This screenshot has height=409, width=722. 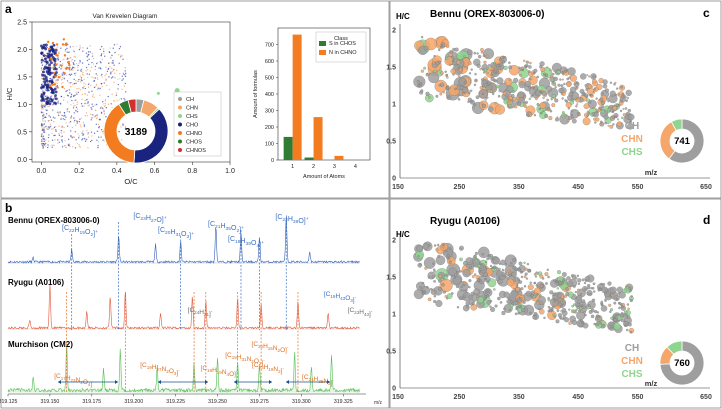 I want to click on vk-point-cho, so click(x=56, y=99).